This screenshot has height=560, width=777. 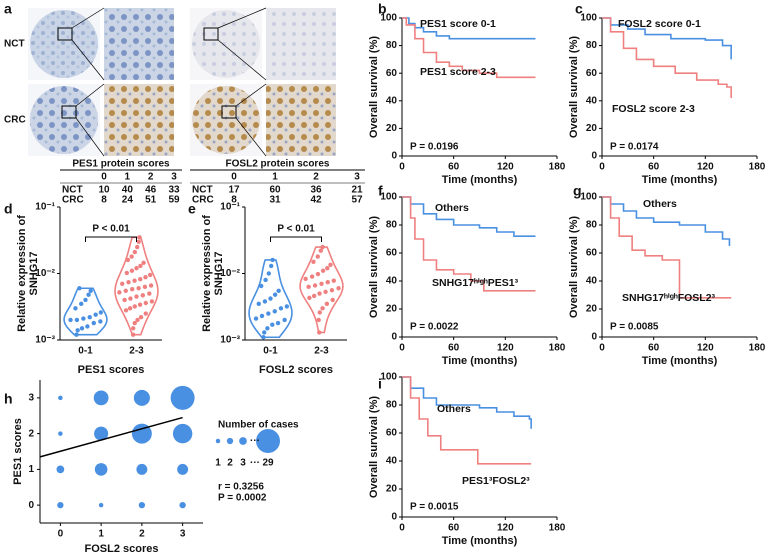 What do you see at coordinates (458, 24) in the screenshot?
I see `series-label: PES1 score 0-1` at bounding box center [458, 24].